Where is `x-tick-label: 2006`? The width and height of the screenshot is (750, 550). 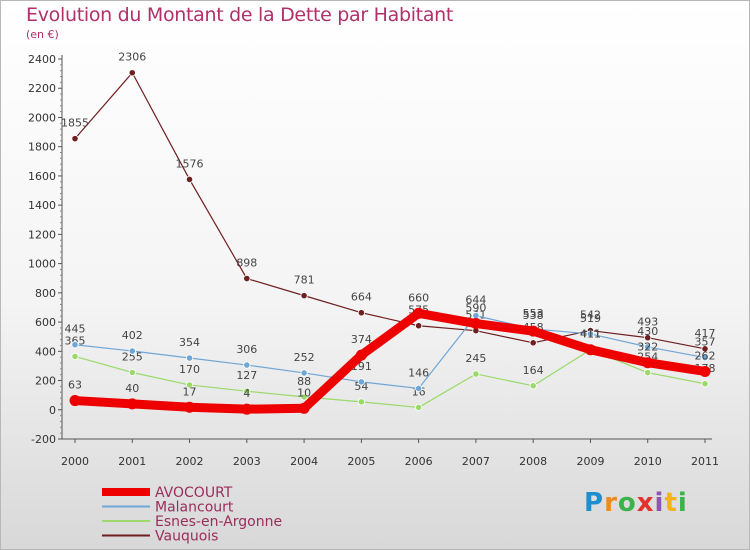
x-tick-label: 2006 is located at coordinates (419, 461).